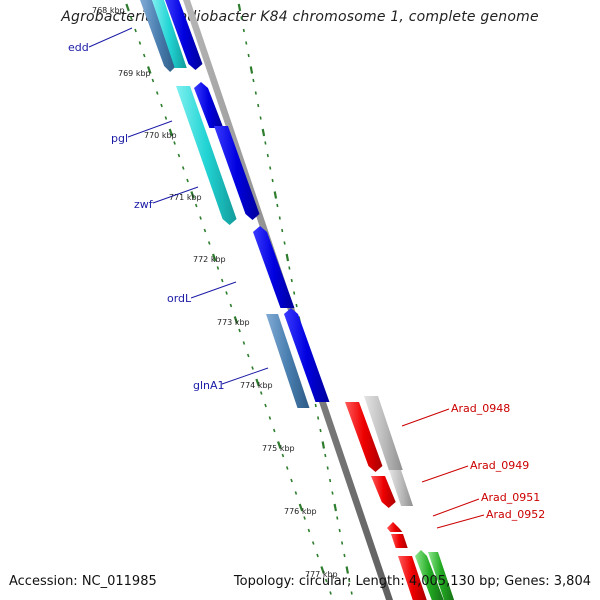  What do you see at coordinates (209, 385) in the screenshot?
I see `gene-label-glnA1: glnA1` at bounding box center [209, 385].